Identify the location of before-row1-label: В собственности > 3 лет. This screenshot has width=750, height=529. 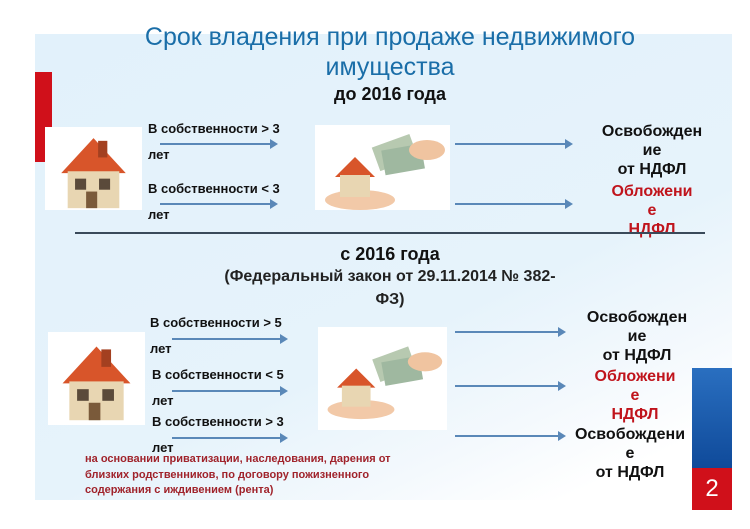
(214, 141).